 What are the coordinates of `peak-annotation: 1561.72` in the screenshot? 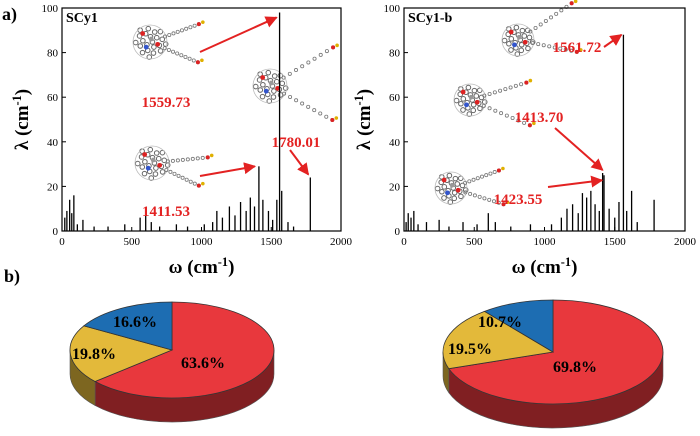 It's located at (577, 48).